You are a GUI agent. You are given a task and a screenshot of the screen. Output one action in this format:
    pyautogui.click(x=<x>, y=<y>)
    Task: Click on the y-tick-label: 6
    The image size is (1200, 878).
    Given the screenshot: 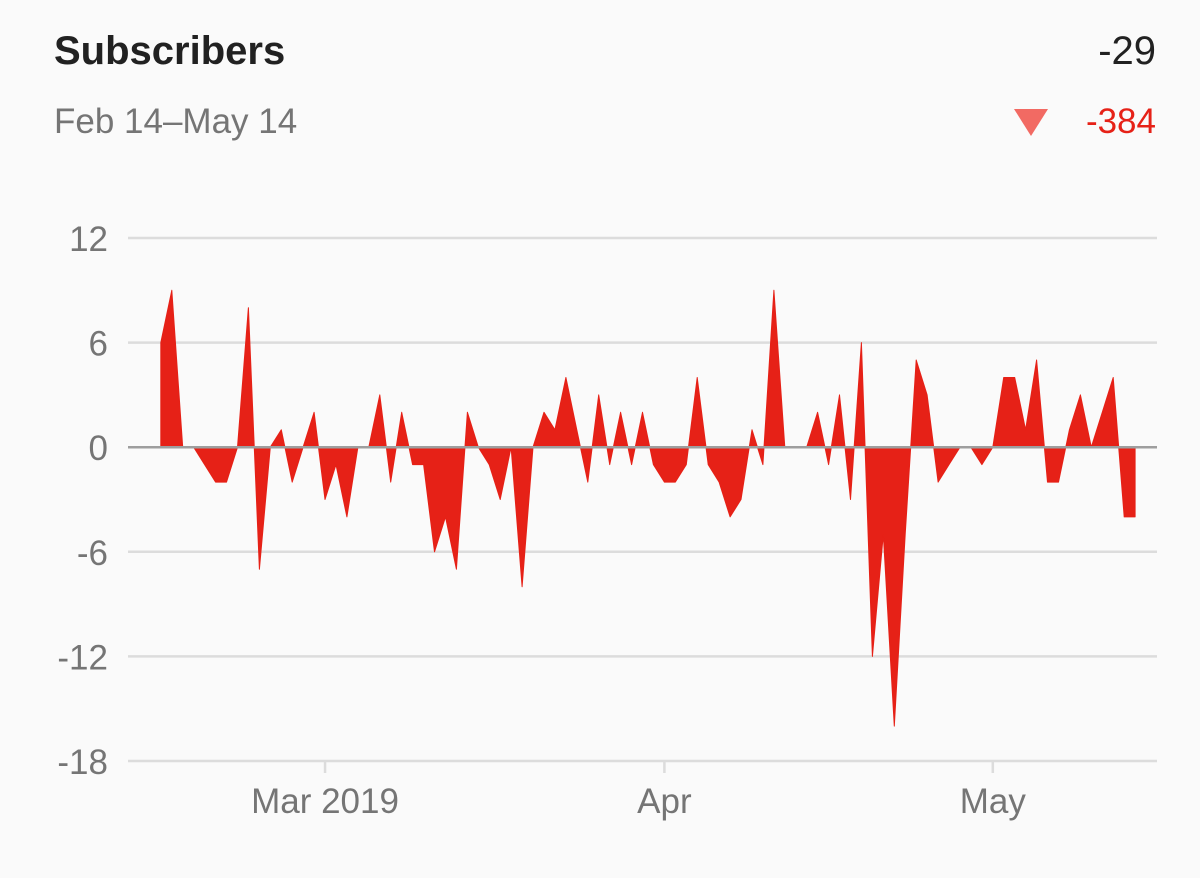 What is the action you would take?
    pyautogui.click(x=98, y=344)
    